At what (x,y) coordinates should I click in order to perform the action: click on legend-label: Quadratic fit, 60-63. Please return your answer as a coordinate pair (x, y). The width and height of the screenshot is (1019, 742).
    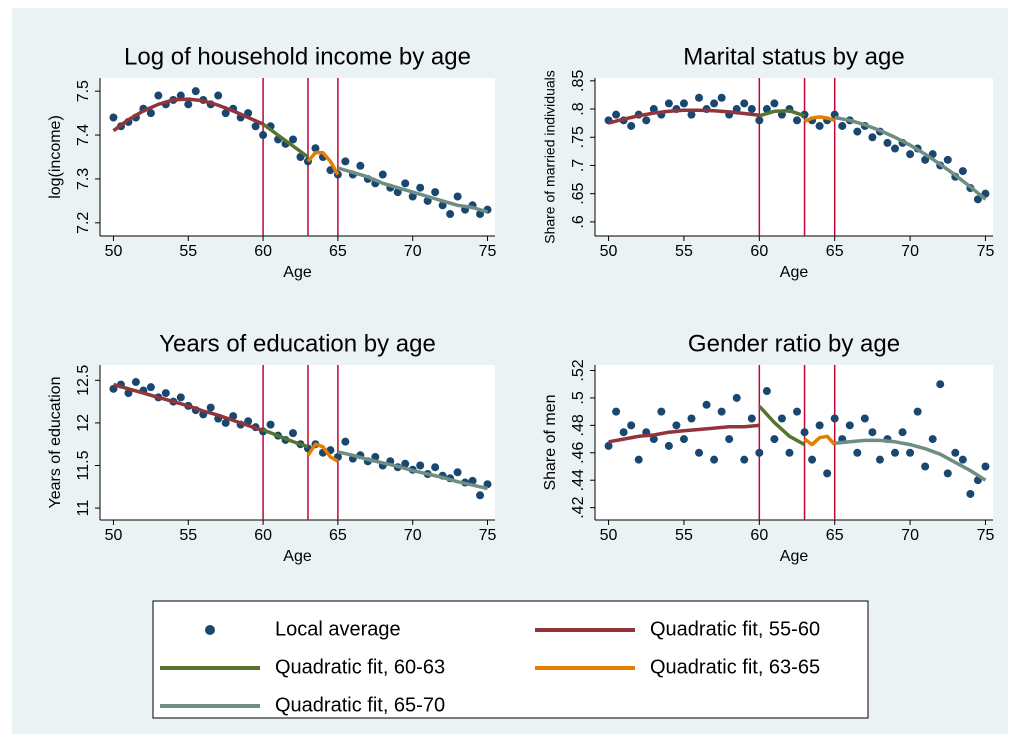
    Looking at the image, I should click on (360, 667).